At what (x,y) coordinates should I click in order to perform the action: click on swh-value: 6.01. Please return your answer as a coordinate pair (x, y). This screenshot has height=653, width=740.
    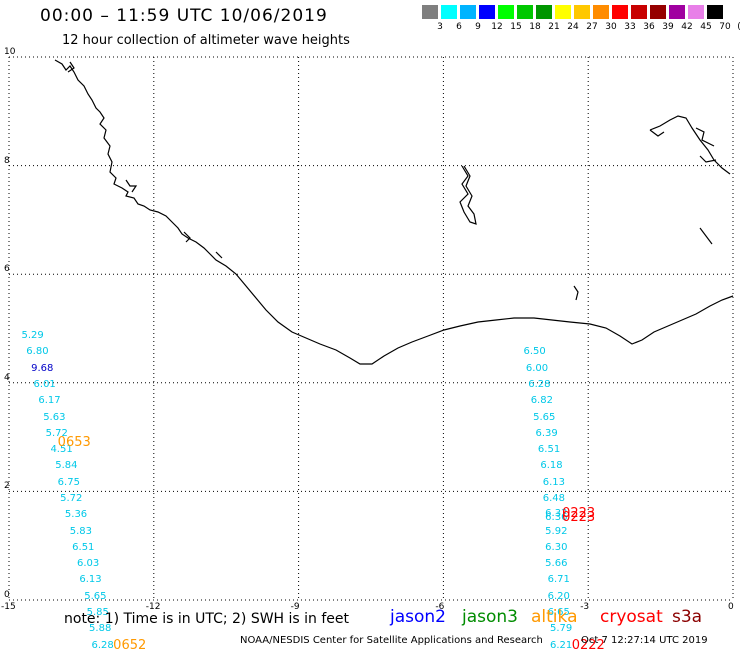
    Looking at the image, I should click on (44, 384).